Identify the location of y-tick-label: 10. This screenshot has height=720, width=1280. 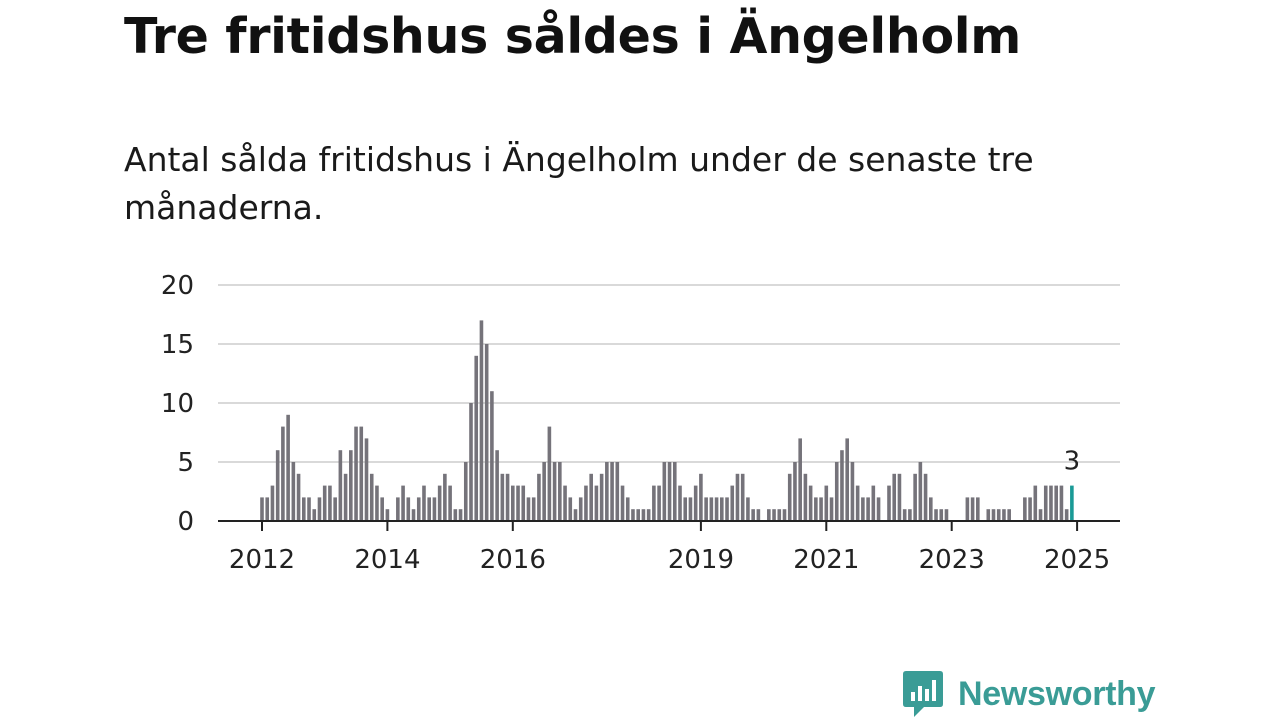
(177, 404).